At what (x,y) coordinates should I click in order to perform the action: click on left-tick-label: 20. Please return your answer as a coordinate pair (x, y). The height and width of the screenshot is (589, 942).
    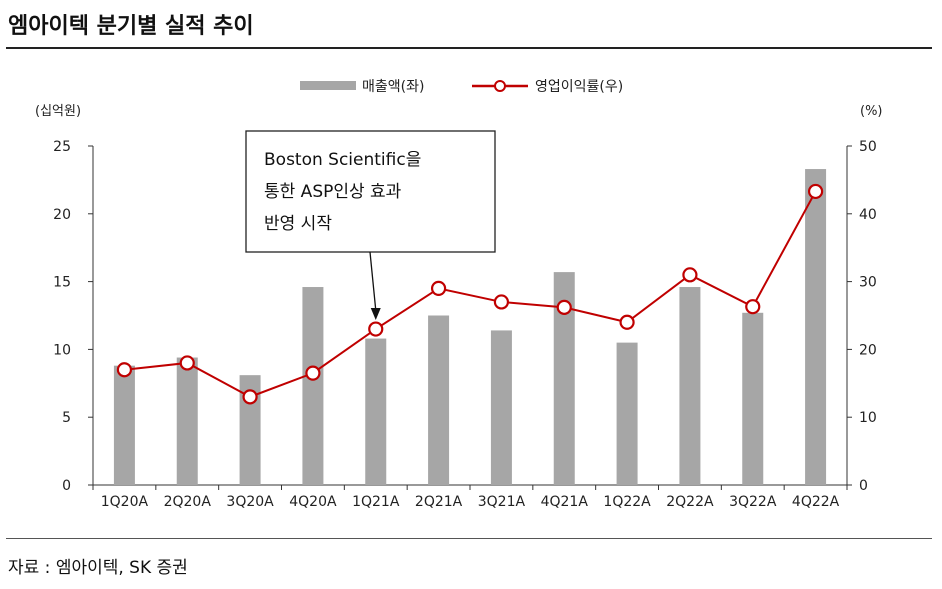
    Looking at the image, I should click on (62, 215).